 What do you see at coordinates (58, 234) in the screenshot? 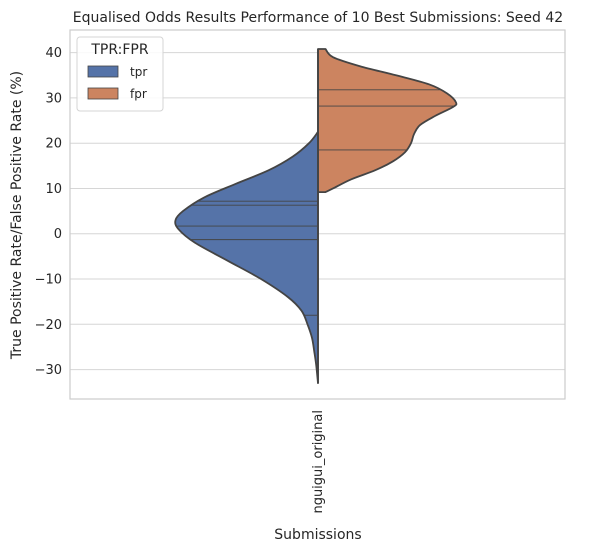
I see `y-tick-label: 0` at bounding box center [58, 234].